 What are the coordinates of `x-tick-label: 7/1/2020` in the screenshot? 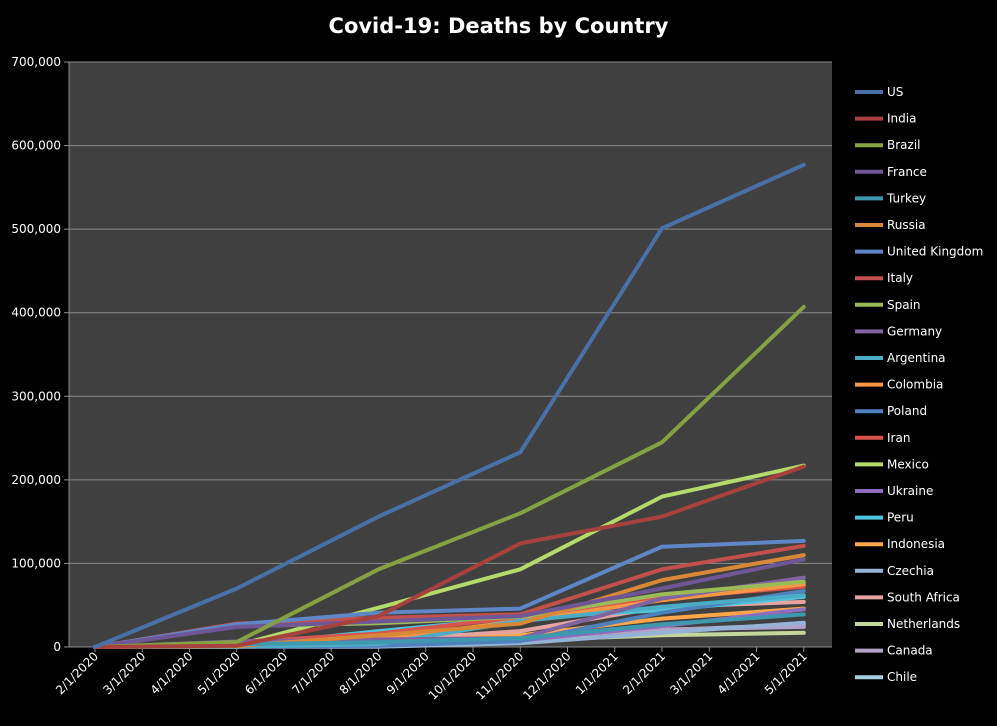 It's located at (313, 673).